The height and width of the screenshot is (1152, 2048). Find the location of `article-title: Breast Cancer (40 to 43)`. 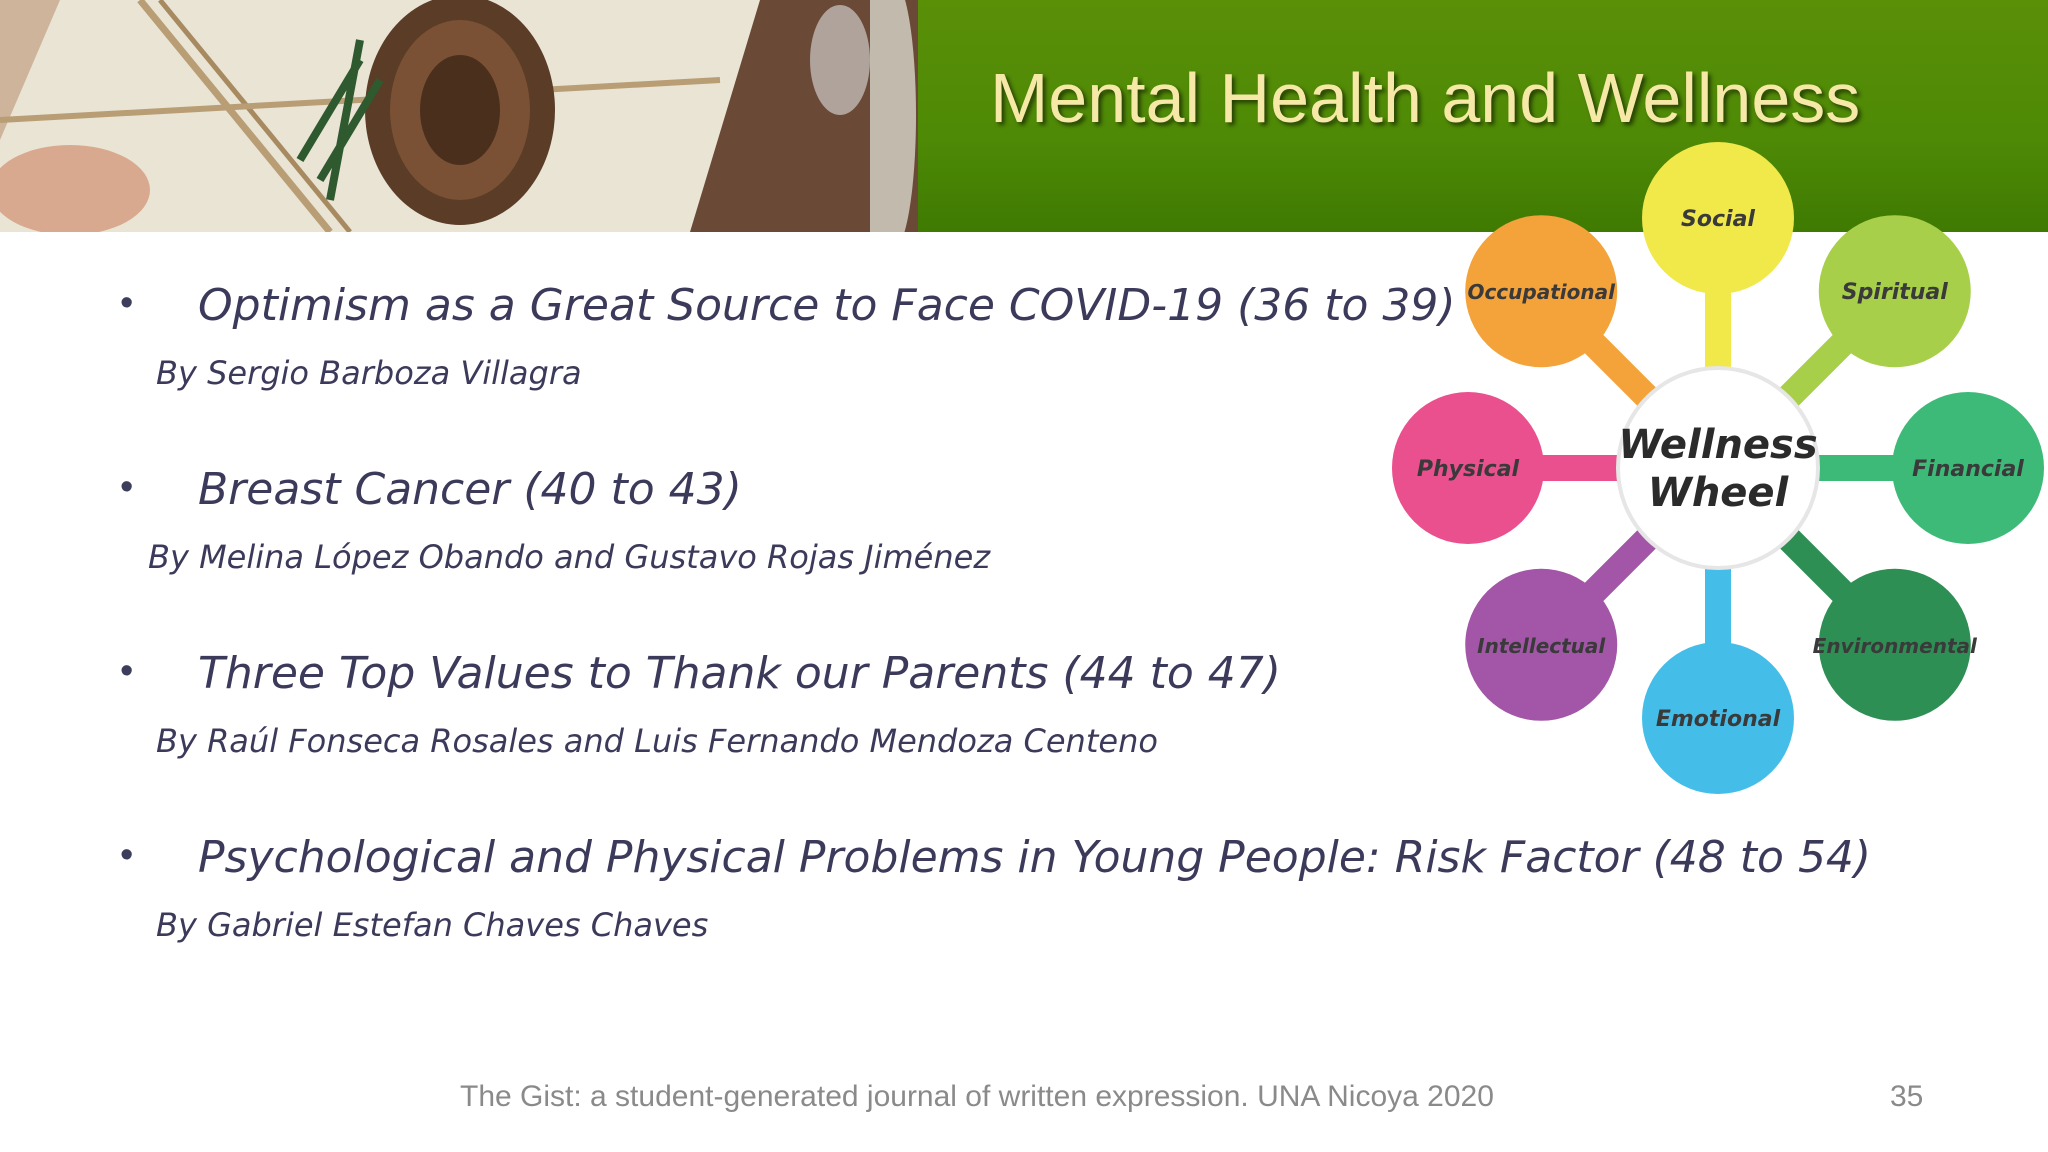

article-title: Breast Cancer (40 to 43) is located at coordinates (470, 489).